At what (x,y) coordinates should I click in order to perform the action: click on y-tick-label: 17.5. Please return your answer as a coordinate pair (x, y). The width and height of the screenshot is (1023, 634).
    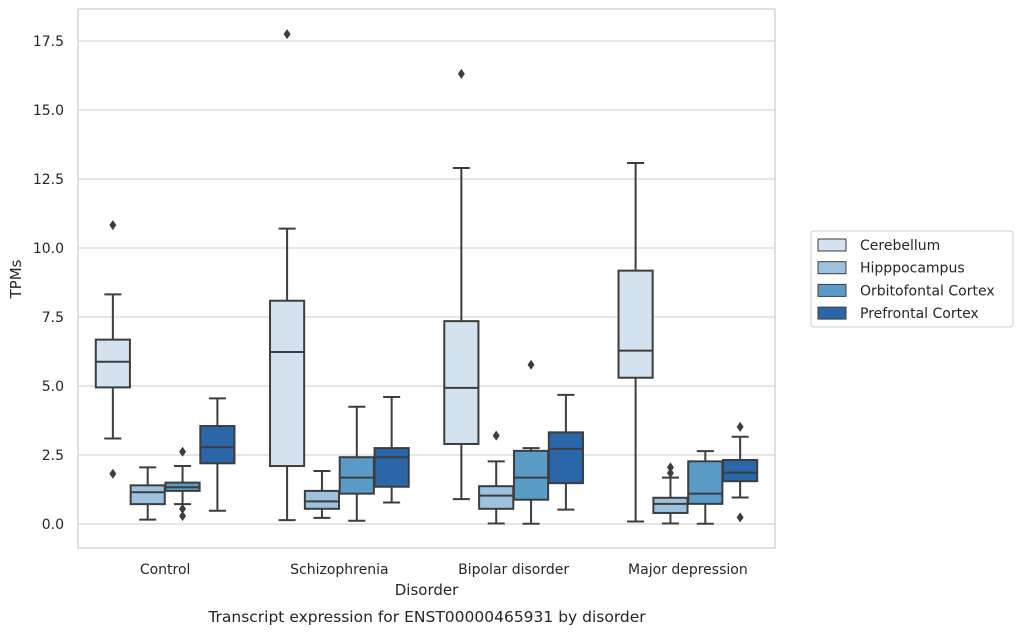
    Looking at the image, I should click on (48, 42).